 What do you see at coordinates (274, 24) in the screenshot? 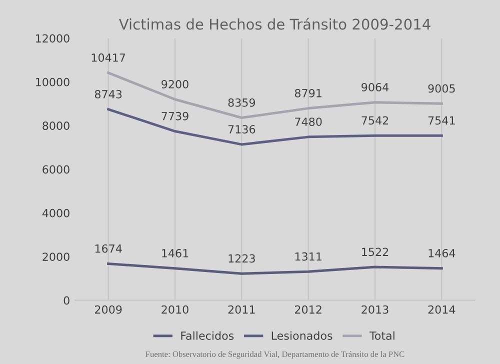
I see `chart-title: Victimas de Hechos de Tránsito 2009-2014` at bounding box center [274, 24].